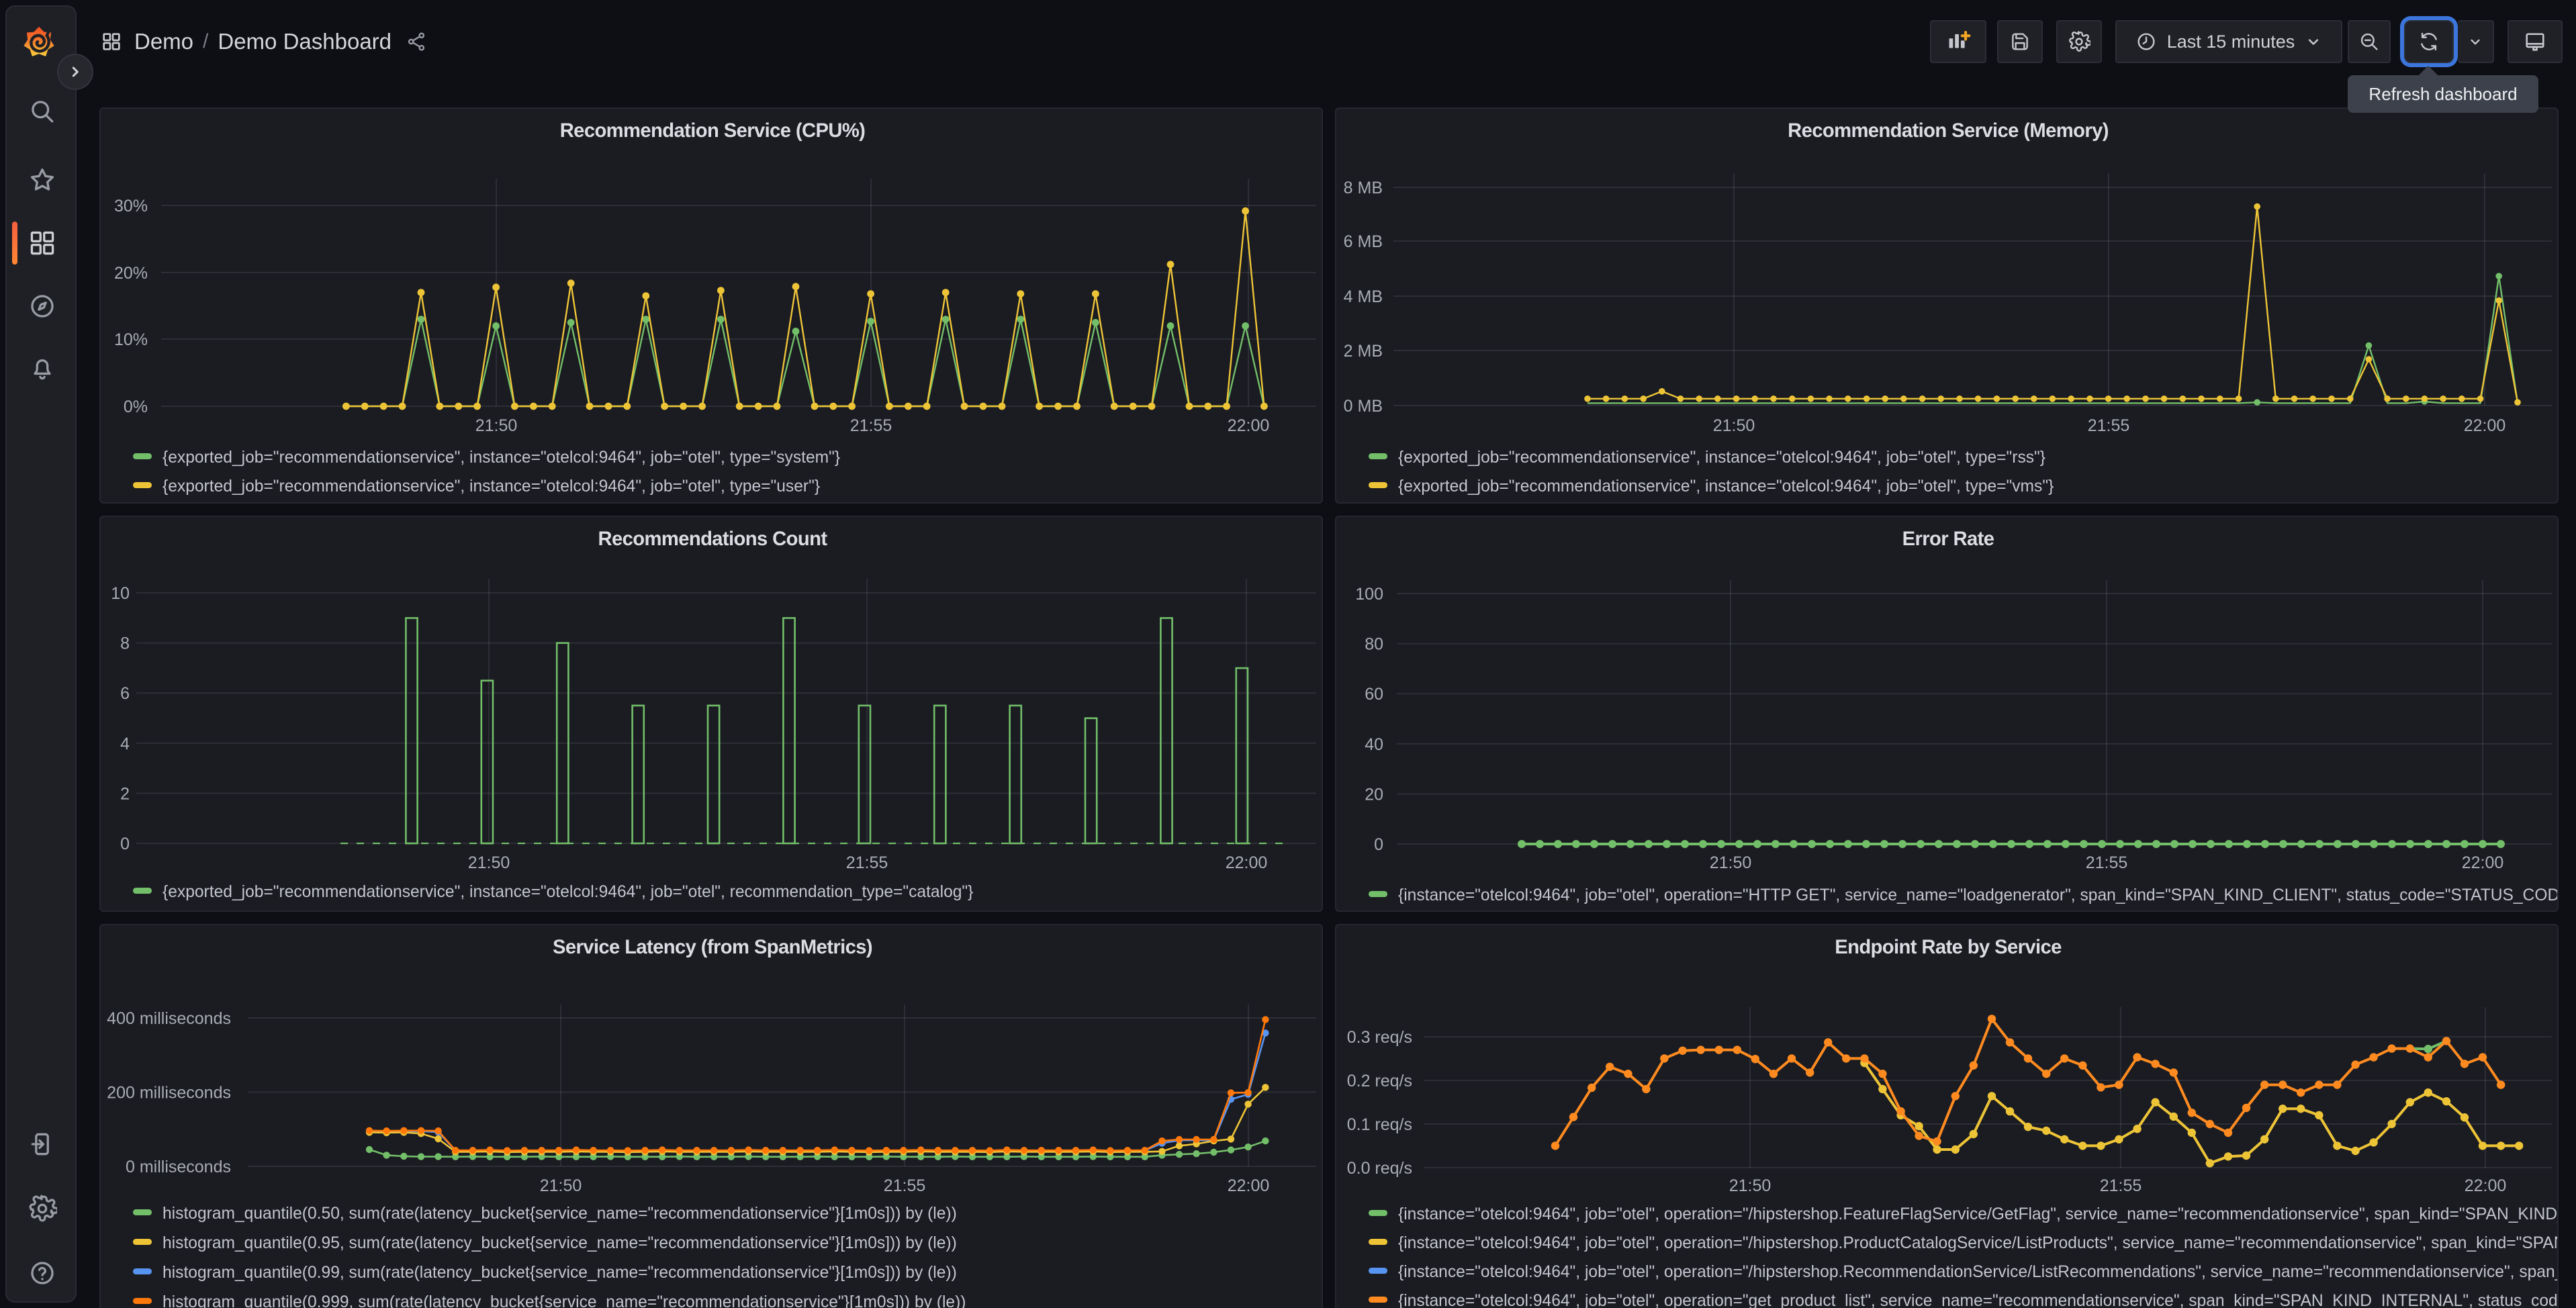  What do you see at coordinates (1379, 1124) in the screenshot?
I see `svg-text: 0.1 req/s` at bounding box center [1379, 1124].